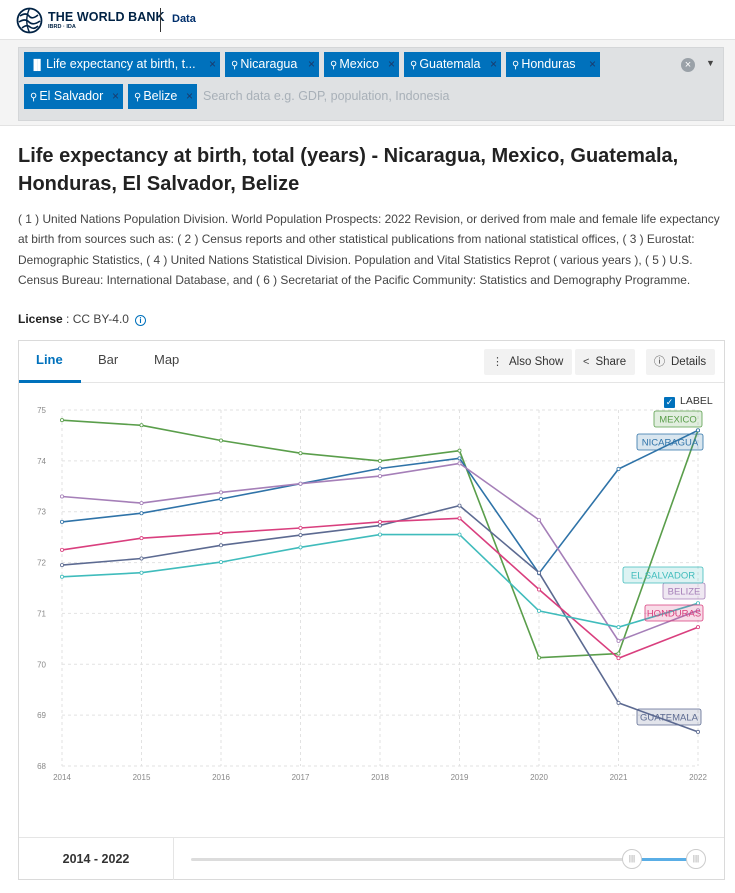  I want to click on share-label: Share, so click(611, 362).